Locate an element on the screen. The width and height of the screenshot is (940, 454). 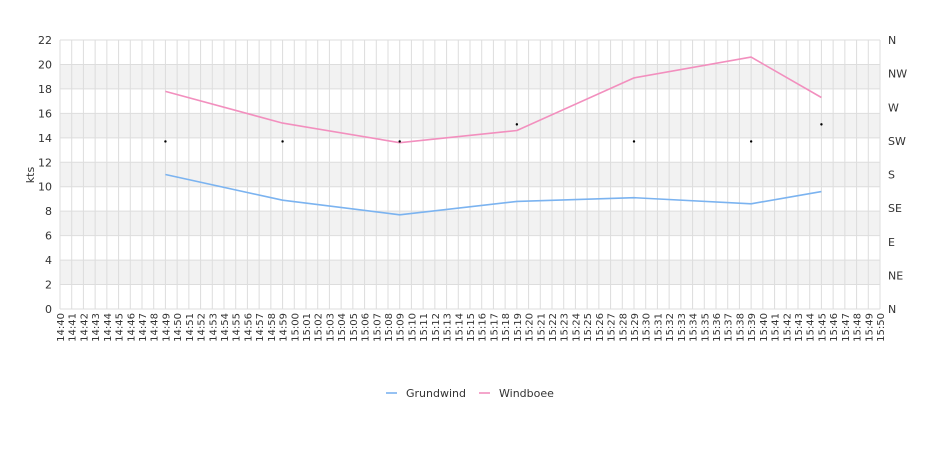
legend-item-grundwind: Grundwind is located at coordinates (426, 393).